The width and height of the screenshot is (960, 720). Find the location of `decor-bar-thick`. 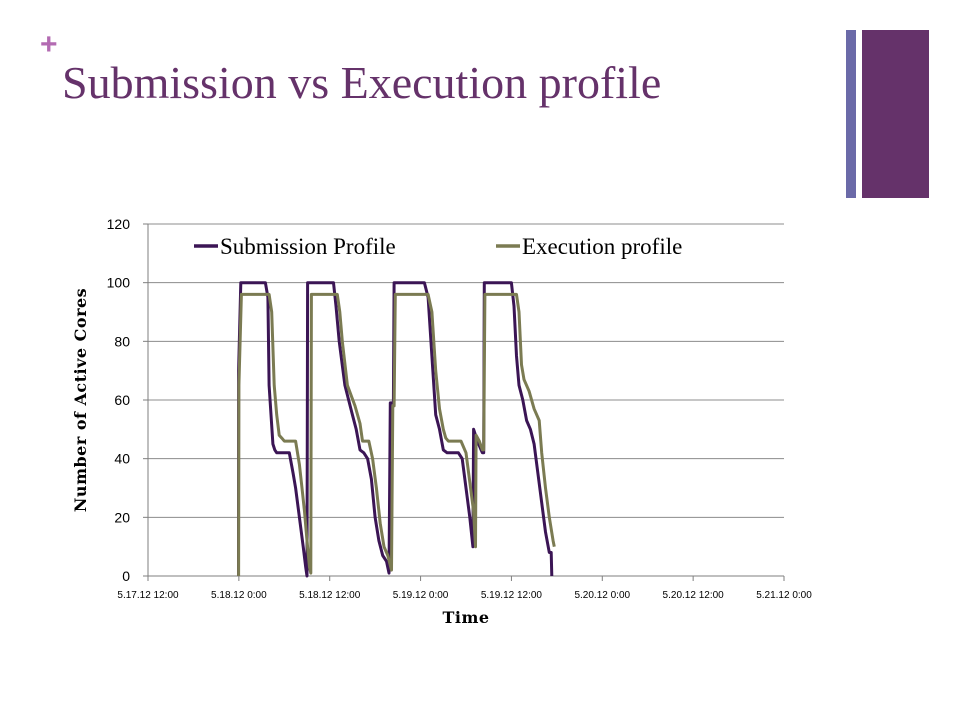

decor-bar-thick is located at coordinates (895, 114).